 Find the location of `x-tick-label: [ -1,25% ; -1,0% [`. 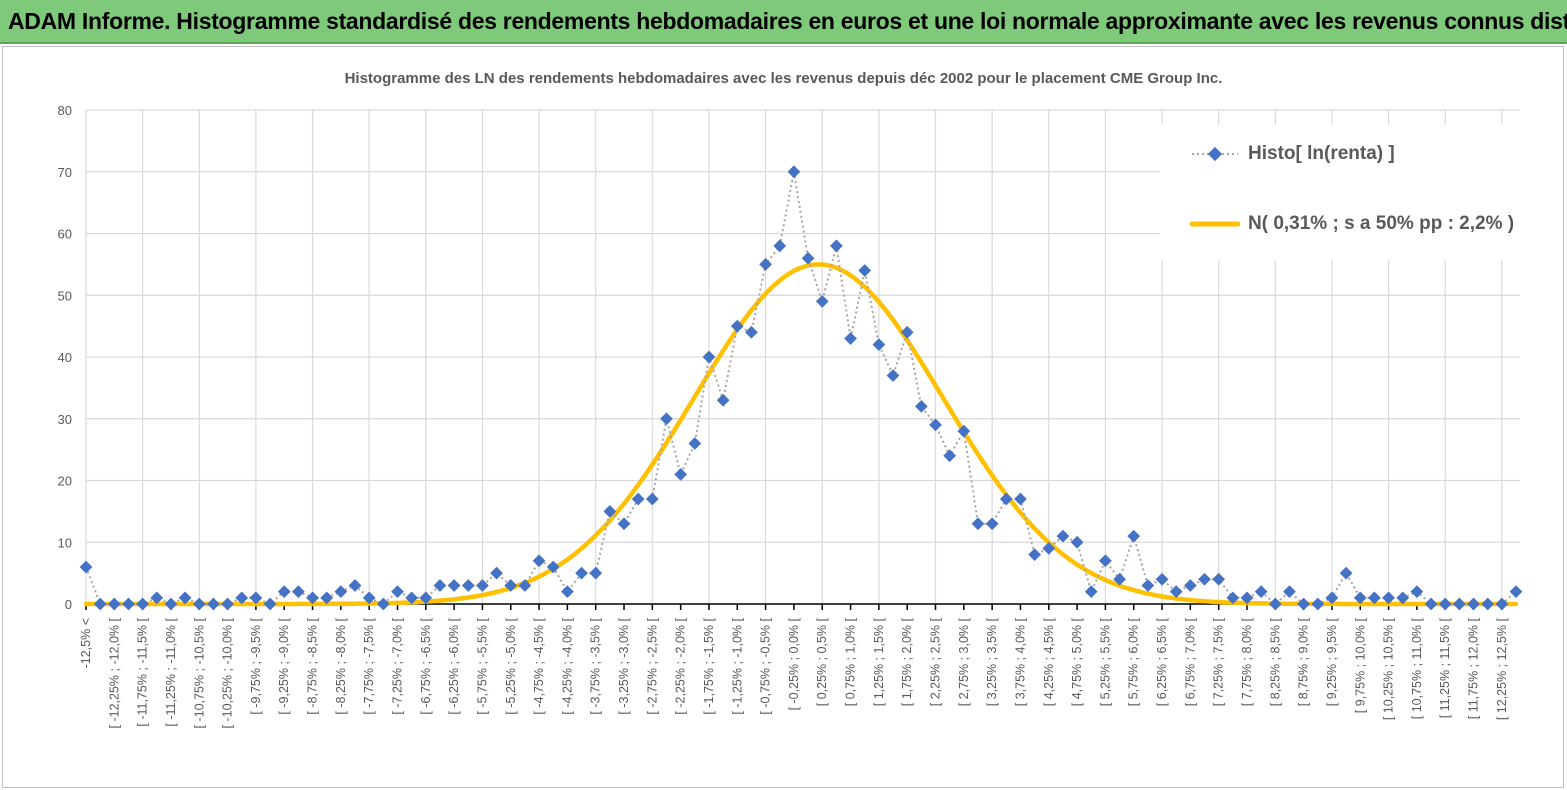

x-tick-label: [ -1,25% ; -1,0% [ is located at coordinates (737, 665).